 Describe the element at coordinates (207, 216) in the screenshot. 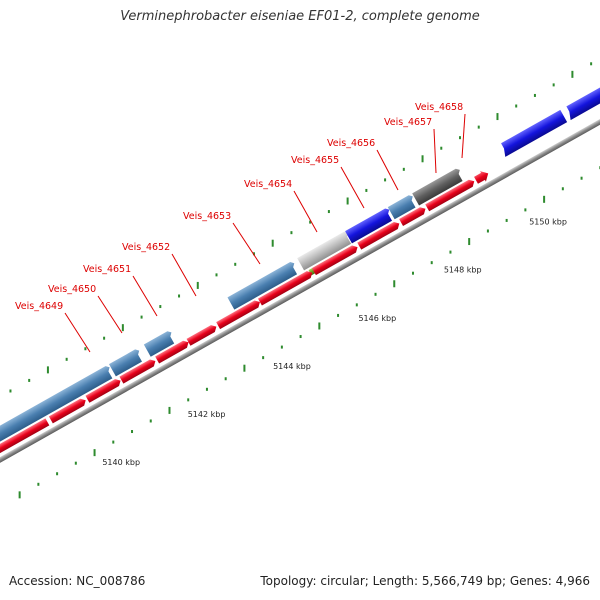

I see `gene-label: Veis_4653` at that location.